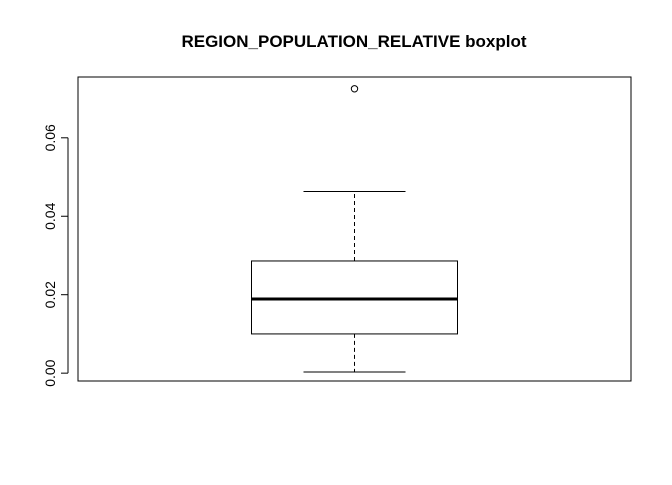 The image size is (672, 485). I want to click on y-tick-label: 0.02, so click(50, 294).